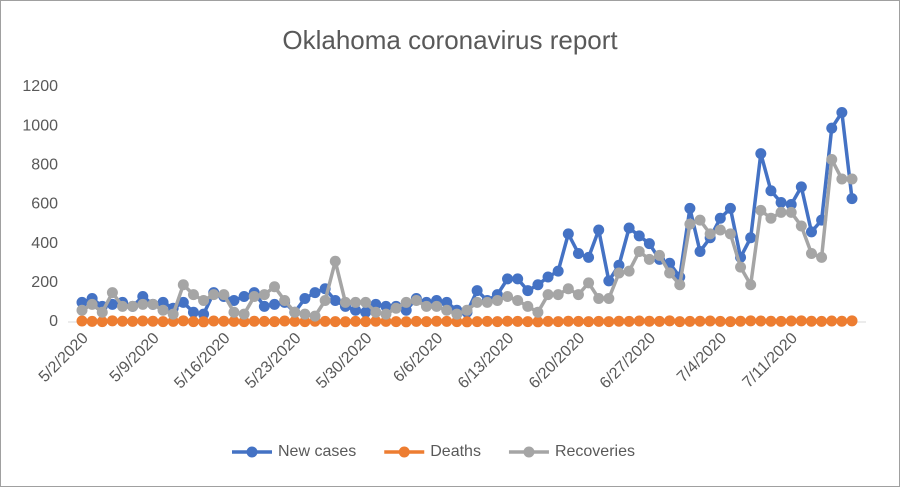 The height and width of the screenshot is (487, 900). I want to click on legend-marker, so click(529, 452).